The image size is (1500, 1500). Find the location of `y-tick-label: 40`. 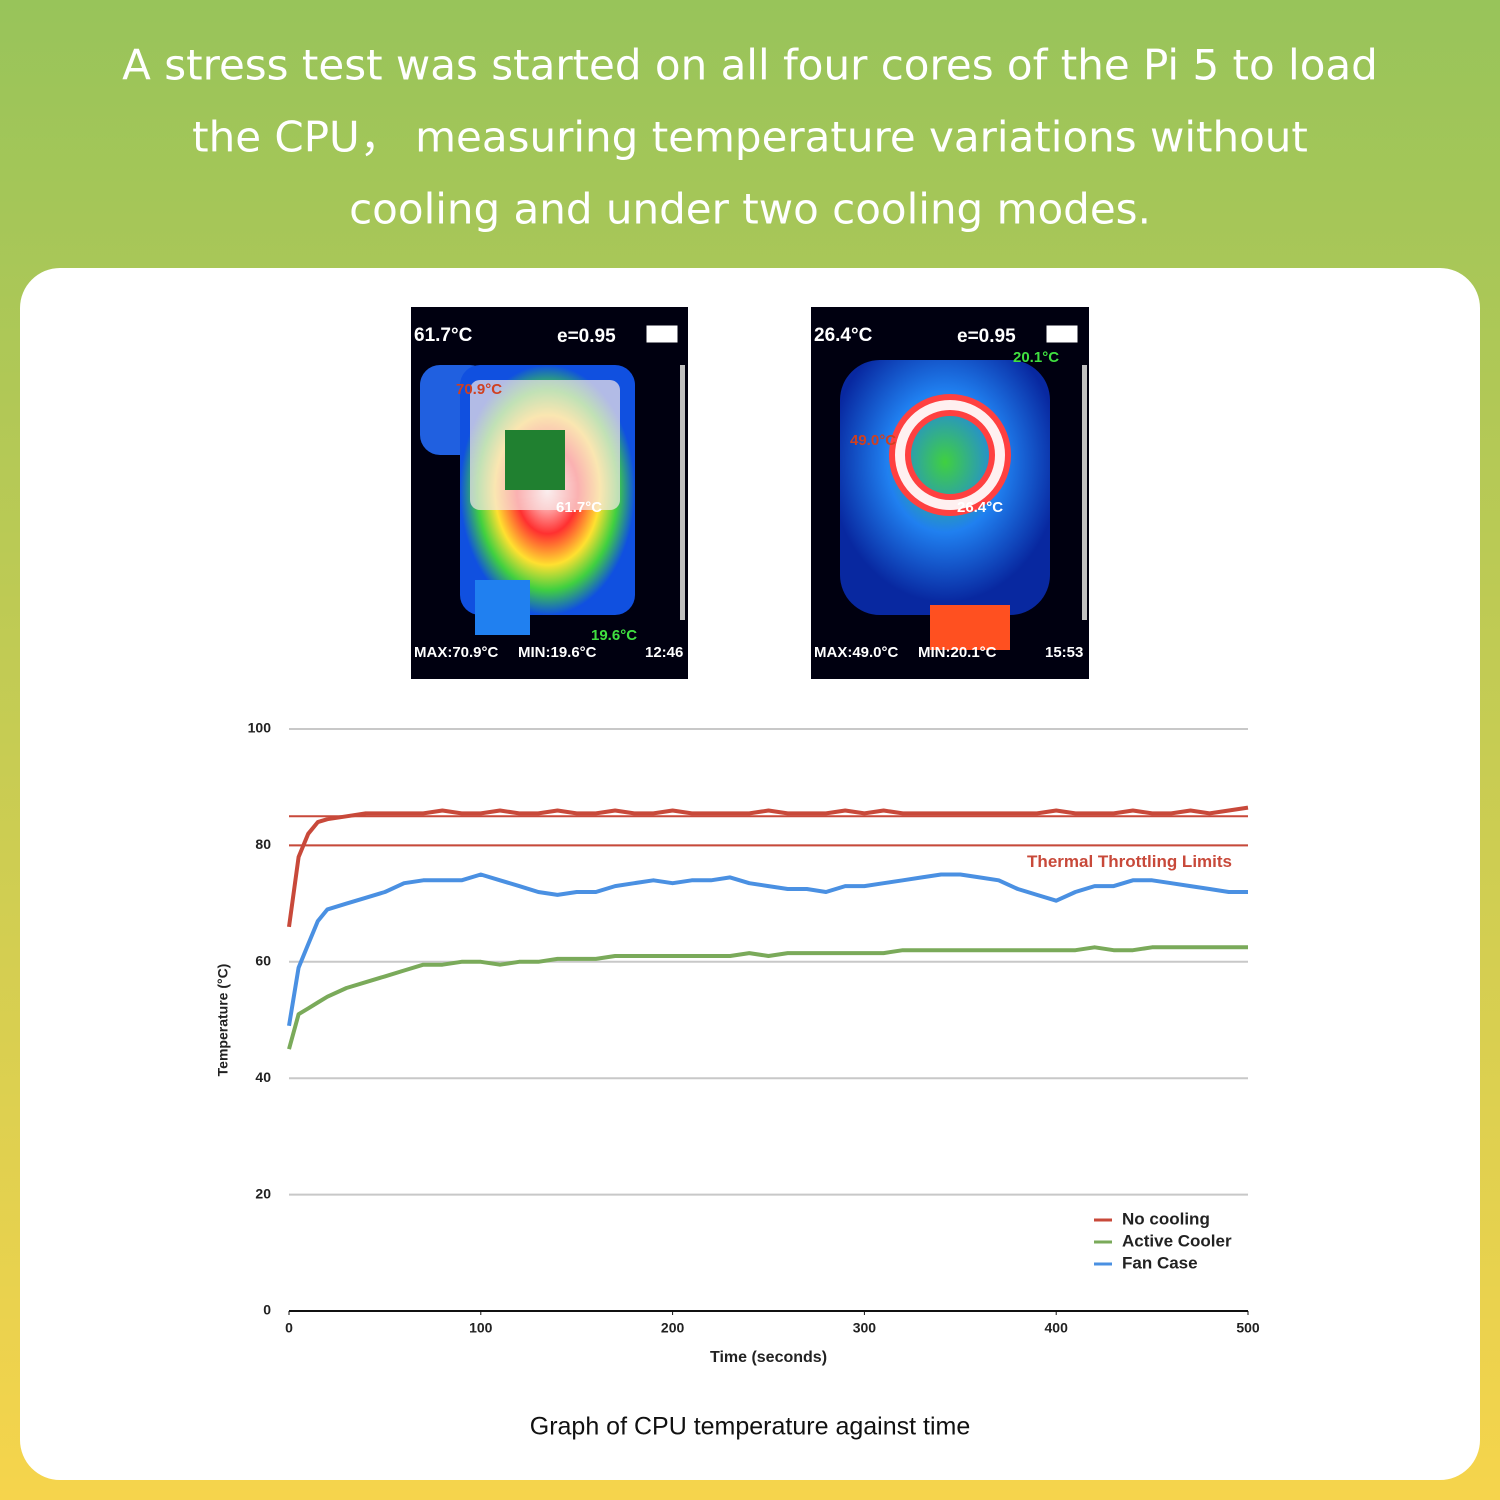

y-tick-label: 40 is located at coordinates (263, 1077).